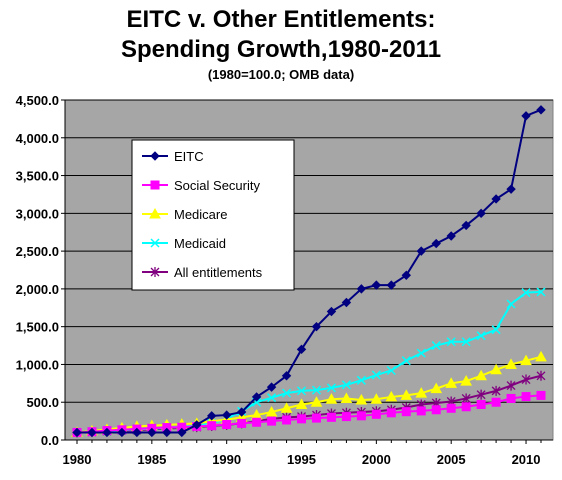  Describe the element at coordinates (155, 243) in the screenshot. I see `legend-marker-medicaid` at that location.